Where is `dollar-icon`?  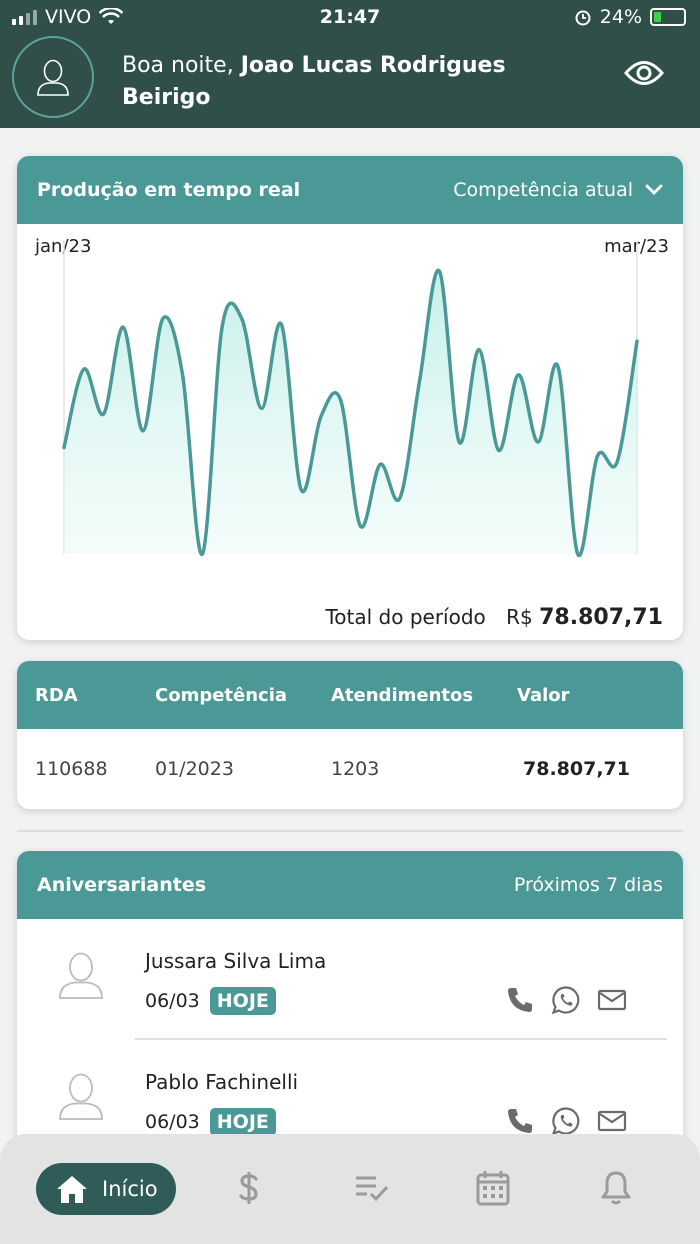 dollar-icon is located at coordinates (249, 1188).